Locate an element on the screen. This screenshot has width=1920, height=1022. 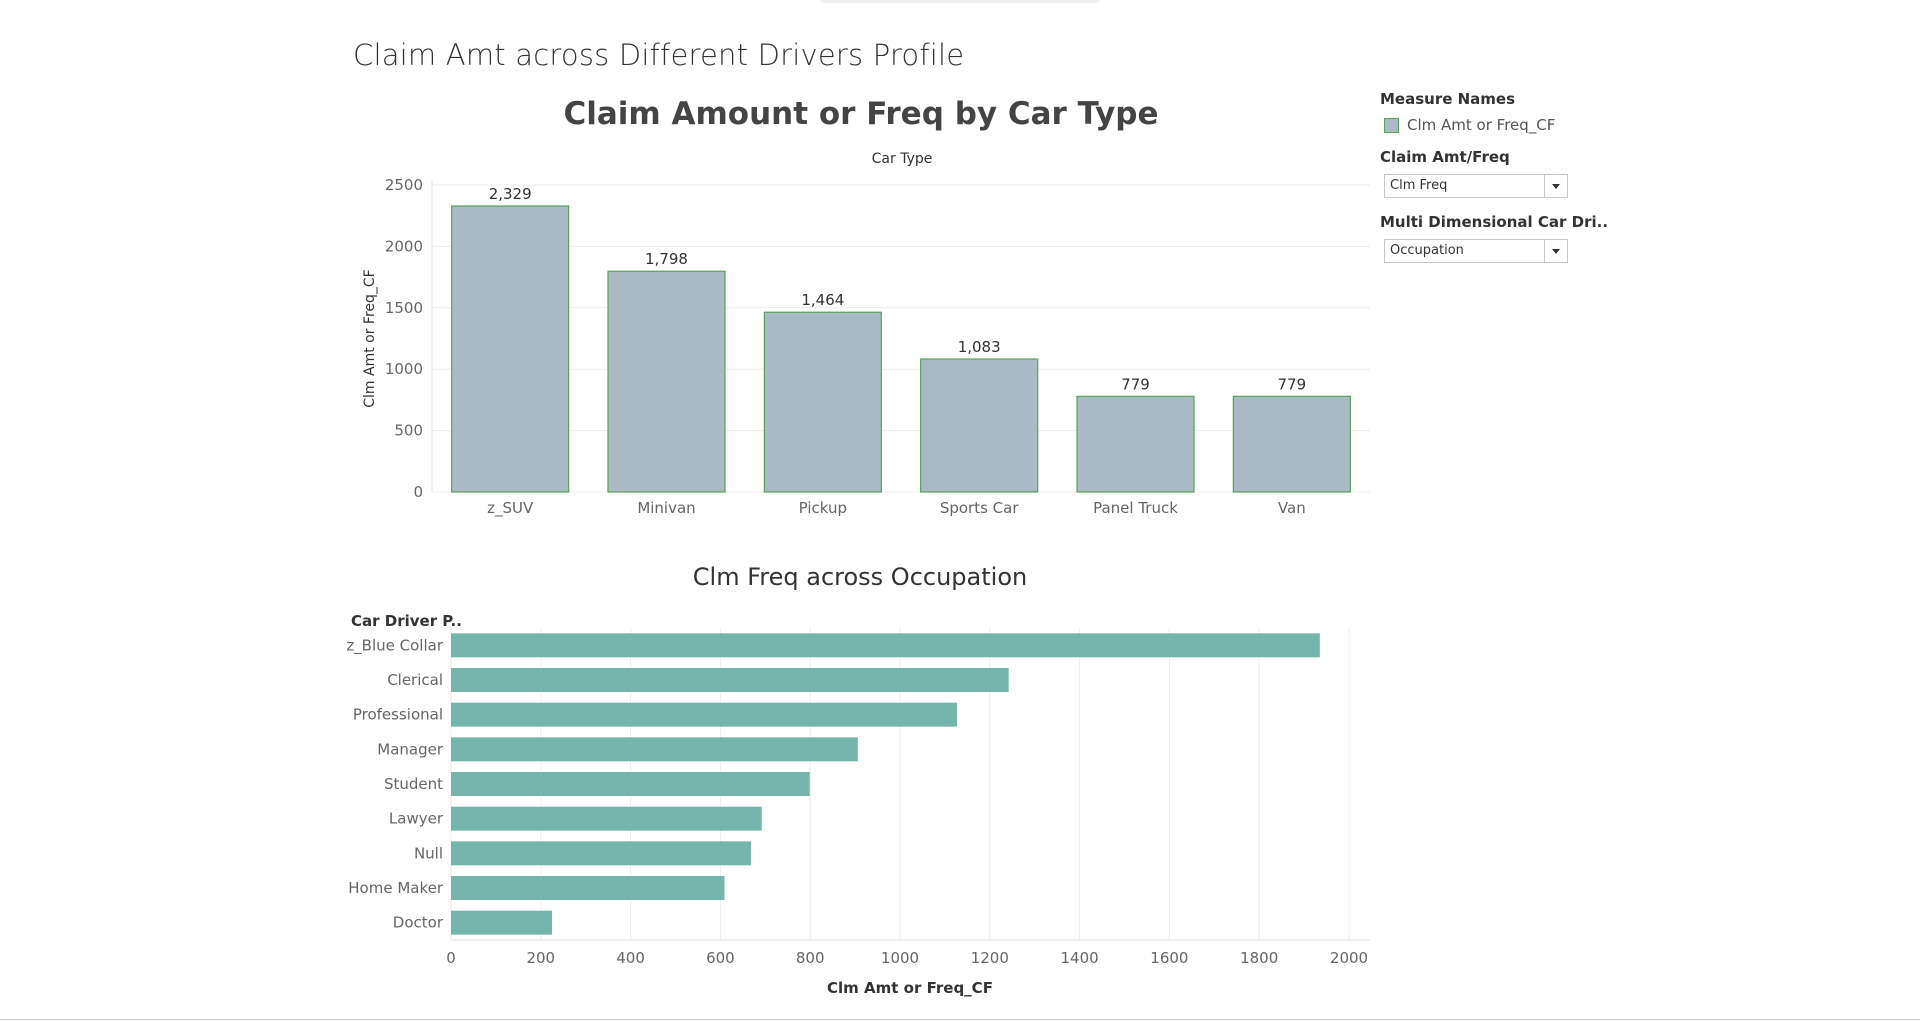
legend-item-label: Clm Amt or Freq_CF is located at coordinates (1481, 125).